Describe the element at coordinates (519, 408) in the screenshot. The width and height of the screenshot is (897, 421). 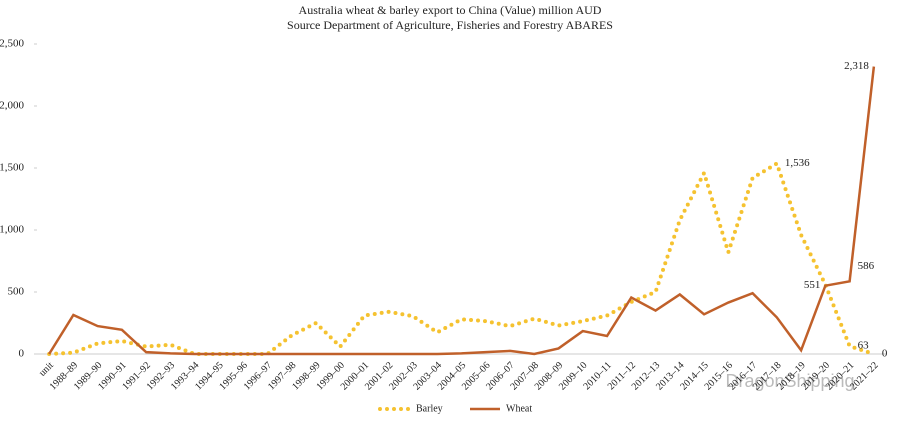
I see `legend-label: Wheat` at that location.